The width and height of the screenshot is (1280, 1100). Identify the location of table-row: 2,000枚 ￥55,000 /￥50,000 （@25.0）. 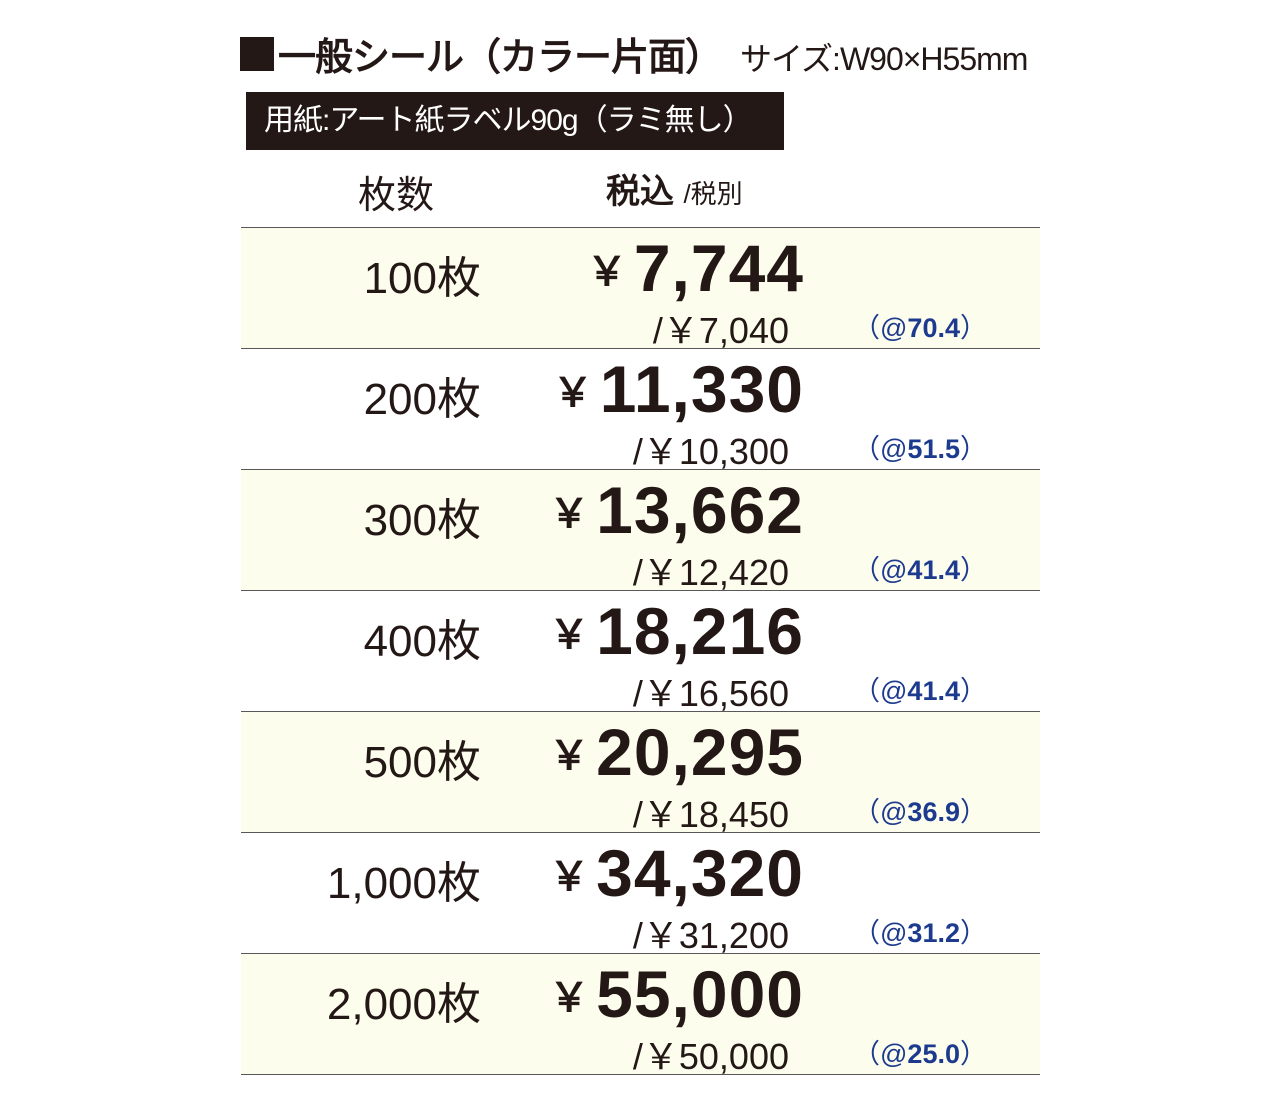
(640, 1015).